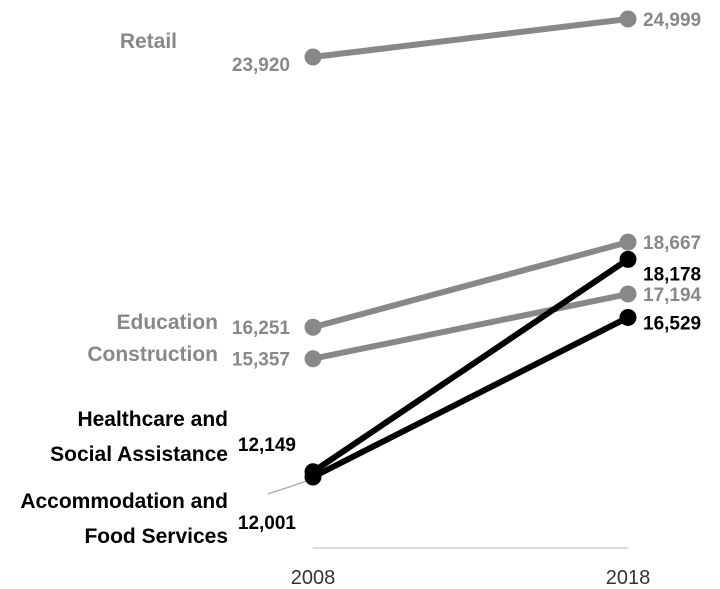 The width and height of the screenshot is (720, 589). I want to click on point-2008-education, so click(313, 327).